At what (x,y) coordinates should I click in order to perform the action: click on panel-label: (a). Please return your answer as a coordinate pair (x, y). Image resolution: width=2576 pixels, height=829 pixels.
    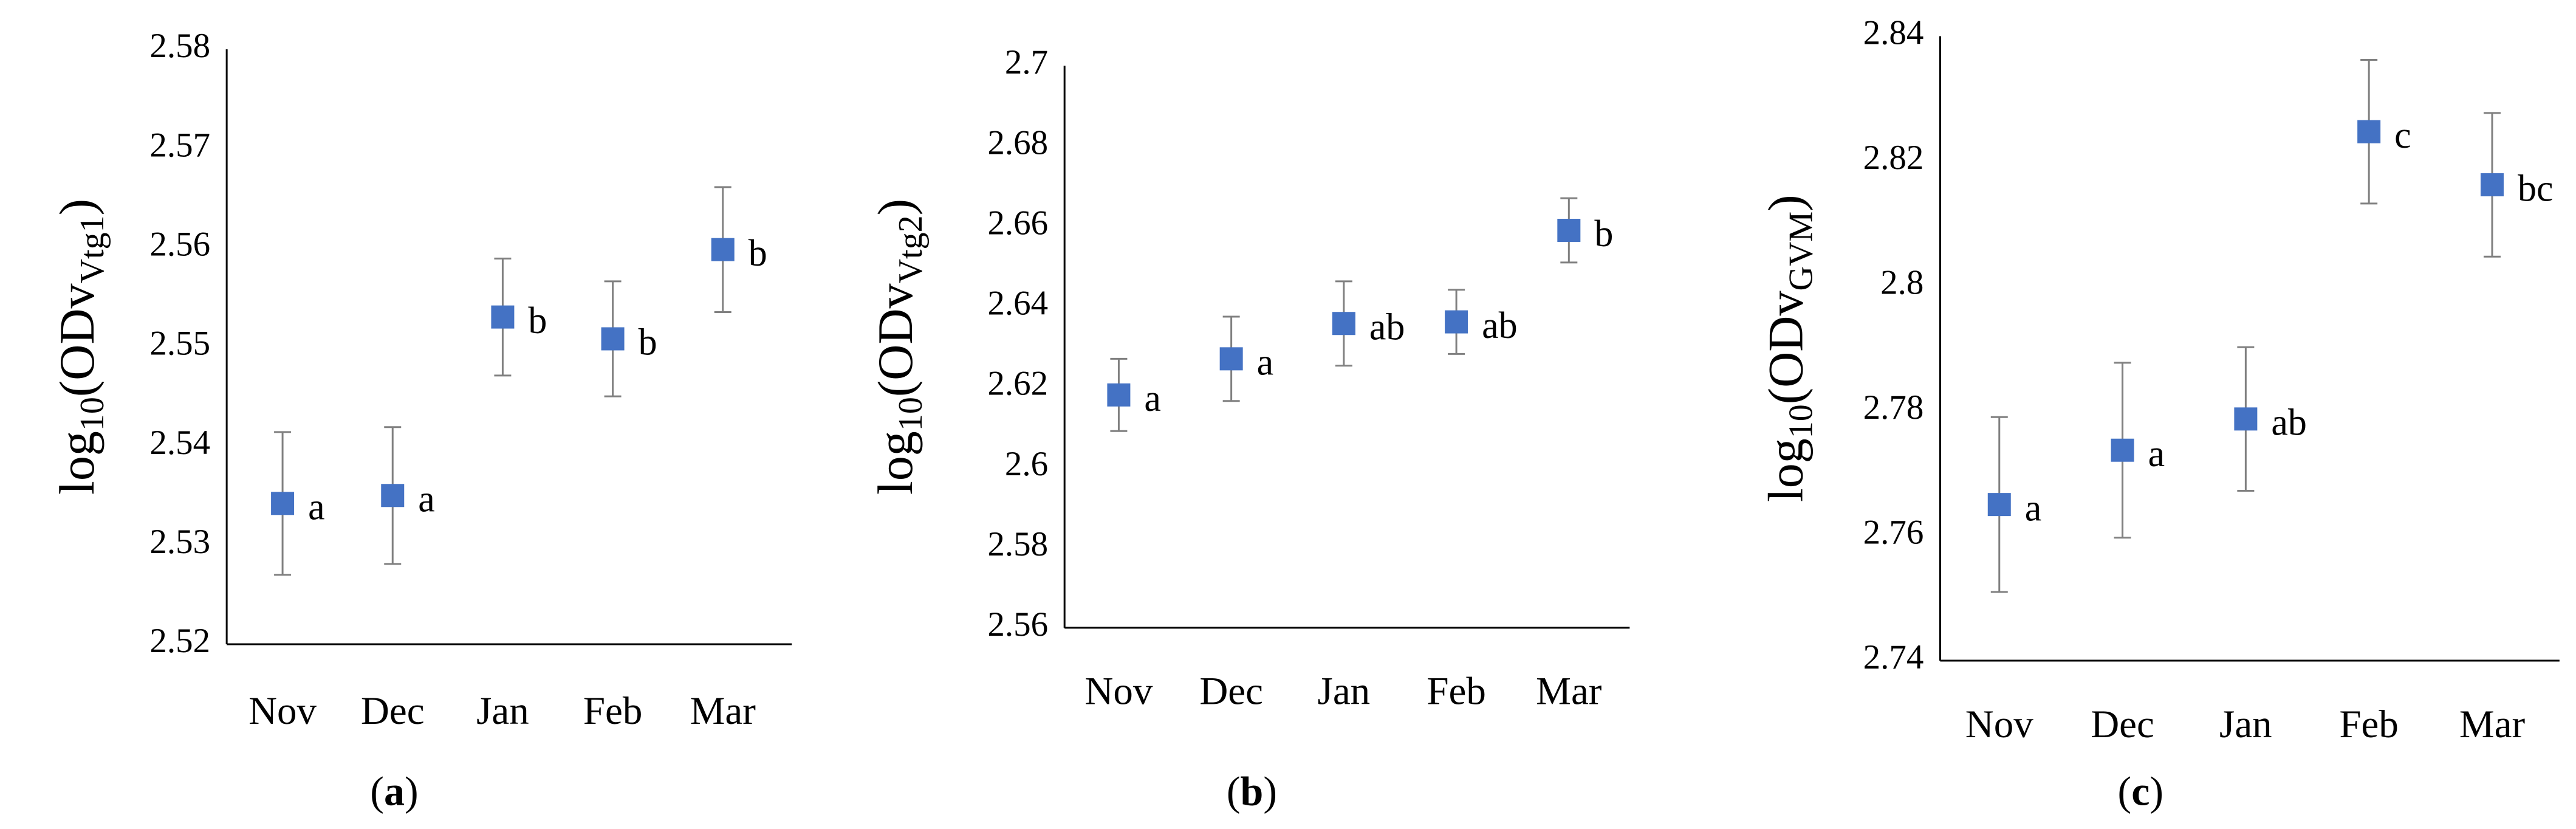
    Looking at the image, I should click on (394, 791).